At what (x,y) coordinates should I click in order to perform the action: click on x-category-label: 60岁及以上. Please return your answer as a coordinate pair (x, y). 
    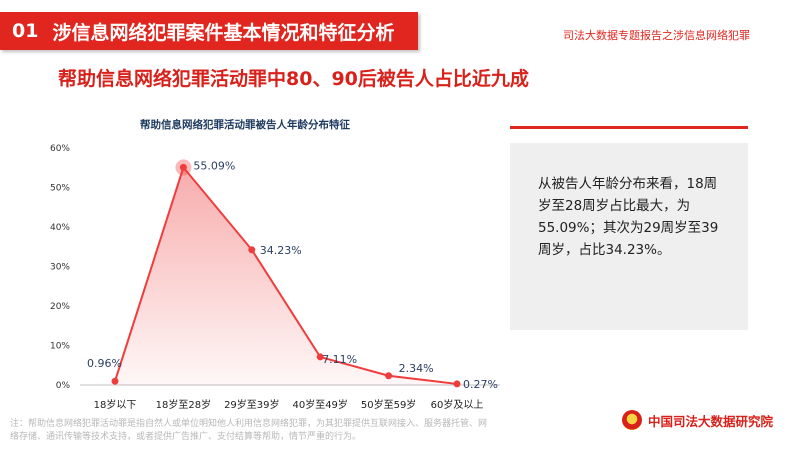
    Looking at the image, I should click on (457, 404).